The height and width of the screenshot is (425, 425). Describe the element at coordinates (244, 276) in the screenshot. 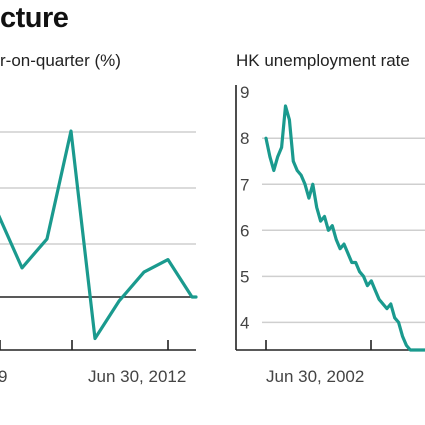

I see `right-y-tick-label-5: 5` at that location.